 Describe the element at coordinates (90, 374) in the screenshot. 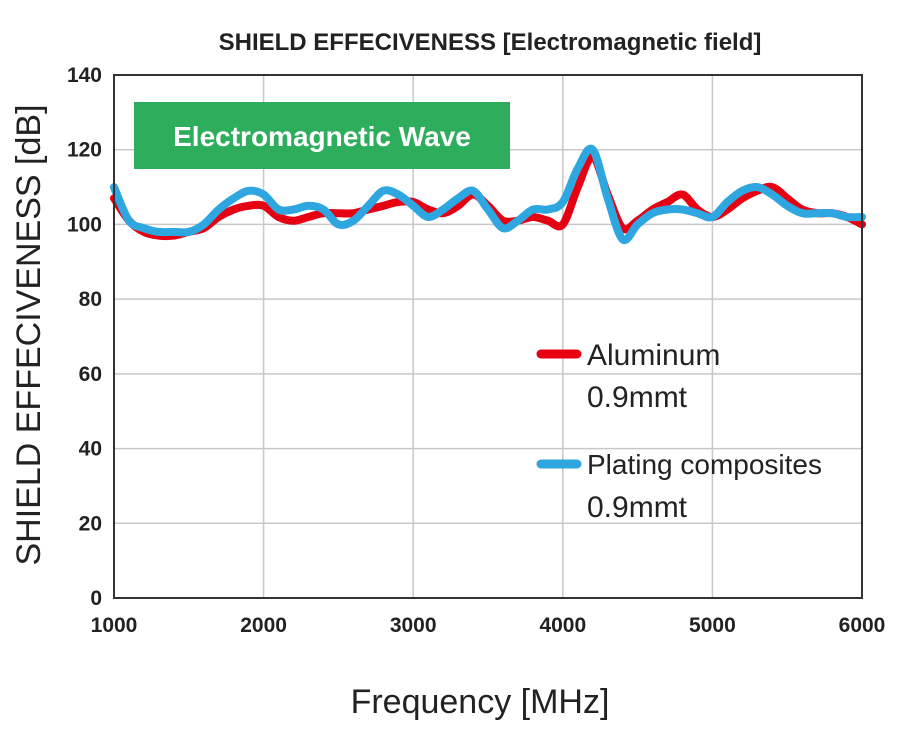

I see `y-tick-label: 60` at that location.